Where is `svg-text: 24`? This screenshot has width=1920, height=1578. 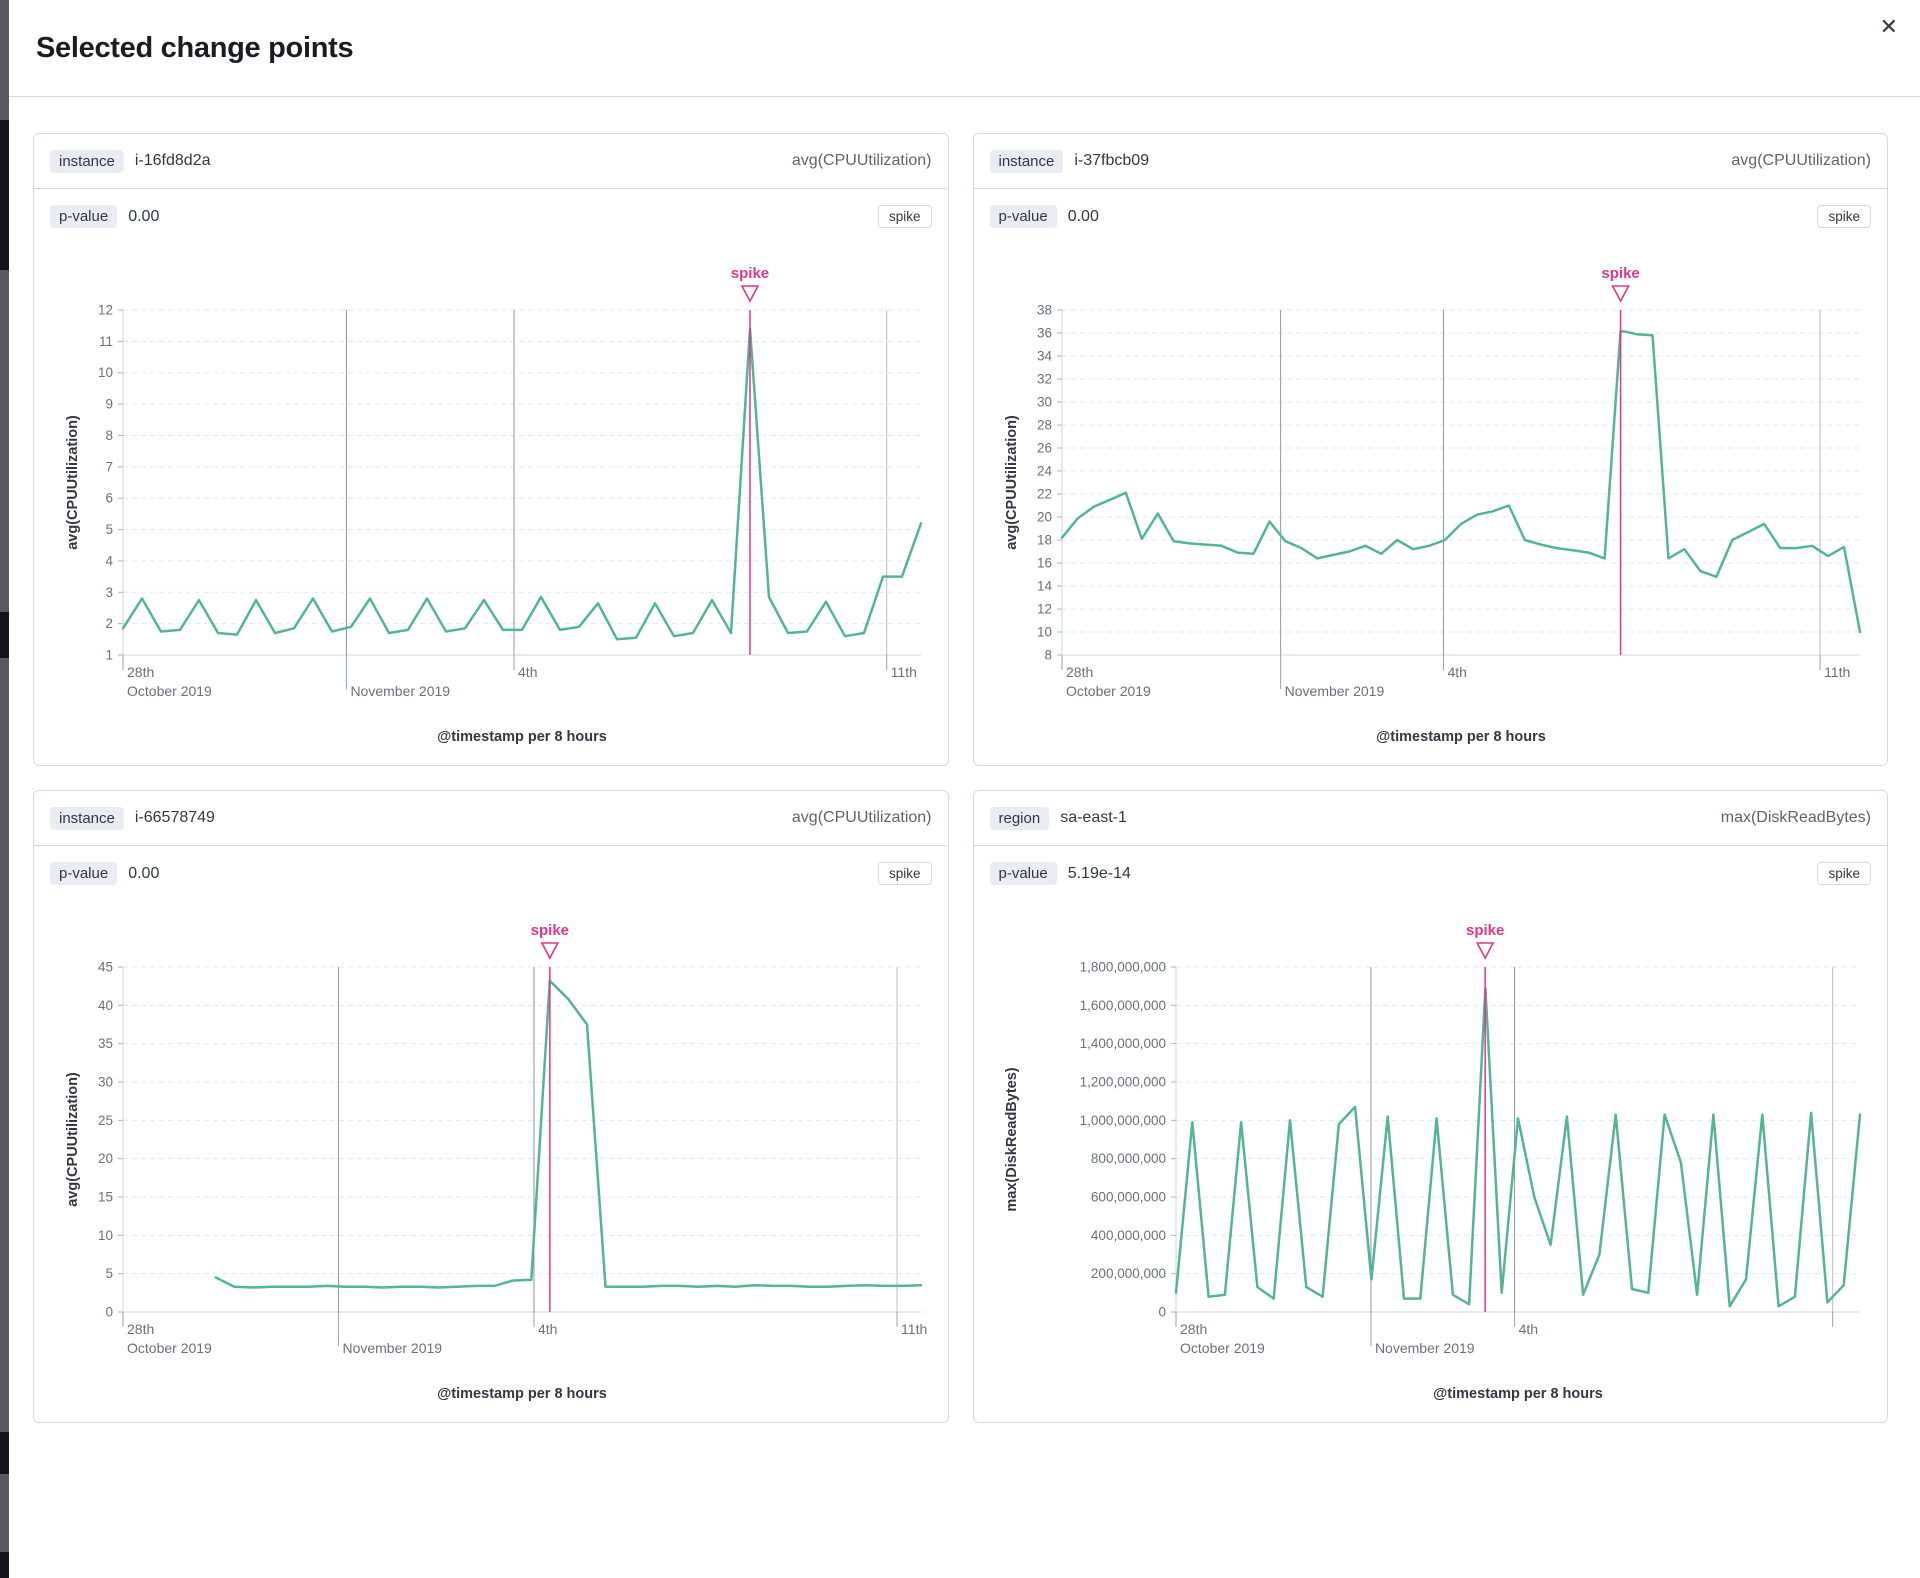
svg-text: 24 is located at coordinates (1045, 471).